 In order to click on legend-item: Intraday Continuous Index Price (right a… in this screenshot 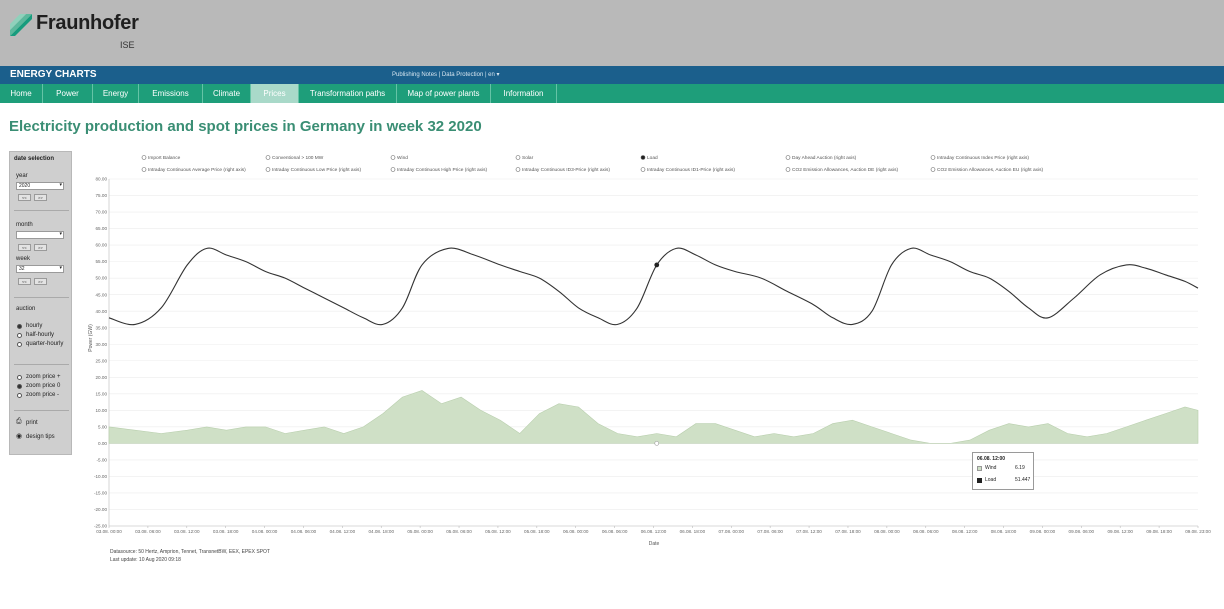, I will do `click(983, 158)`.